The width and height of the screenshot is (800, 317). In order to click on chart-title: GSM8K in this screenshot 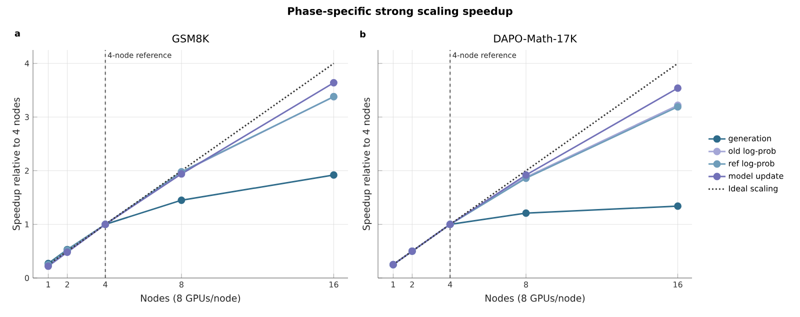, I will do `click(191, 38)`.